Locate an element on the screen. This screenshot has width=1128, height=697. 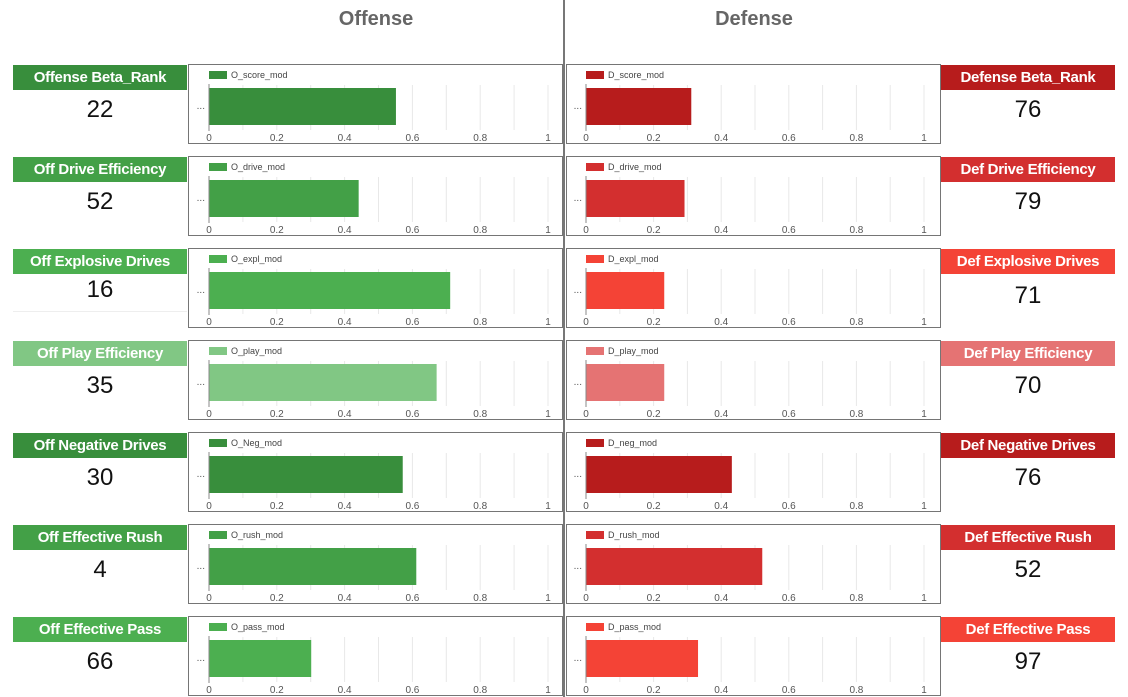
defense-chart-svg: ... 0 0.2 0.4 0.6 0.8 1 D_rush_mod is located at coordinates (751, 567).